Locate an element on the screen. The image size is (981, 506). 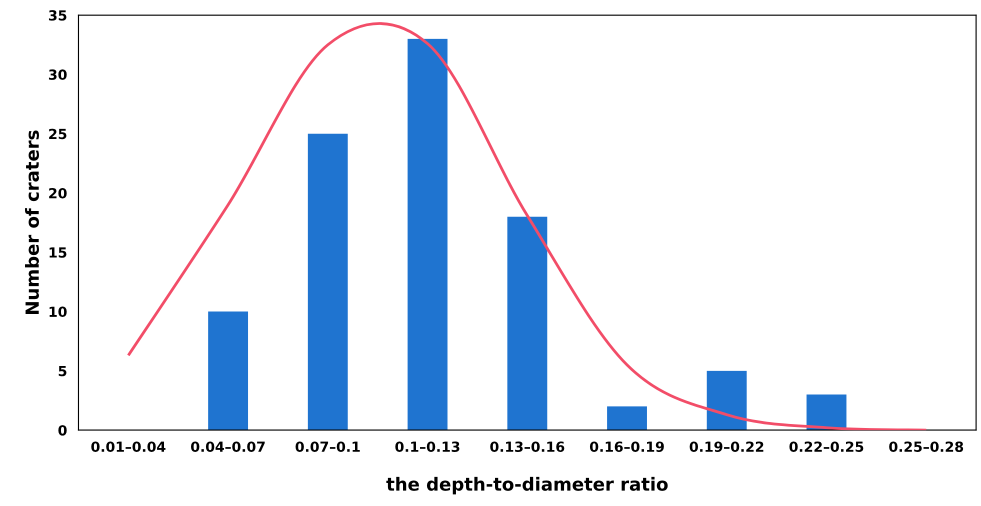
x-tick-label: 0.1–0.13 is located at coordinates (427, 446).